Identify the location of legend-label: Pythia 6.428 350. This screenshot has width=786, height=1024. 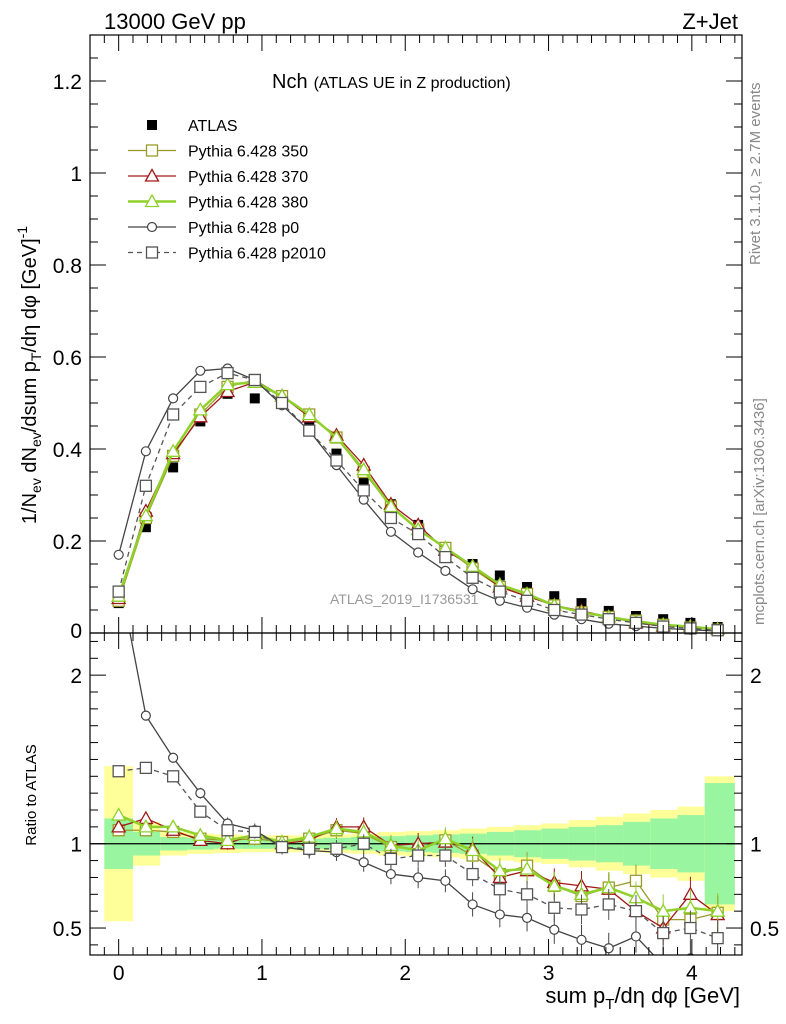
(248, 152).